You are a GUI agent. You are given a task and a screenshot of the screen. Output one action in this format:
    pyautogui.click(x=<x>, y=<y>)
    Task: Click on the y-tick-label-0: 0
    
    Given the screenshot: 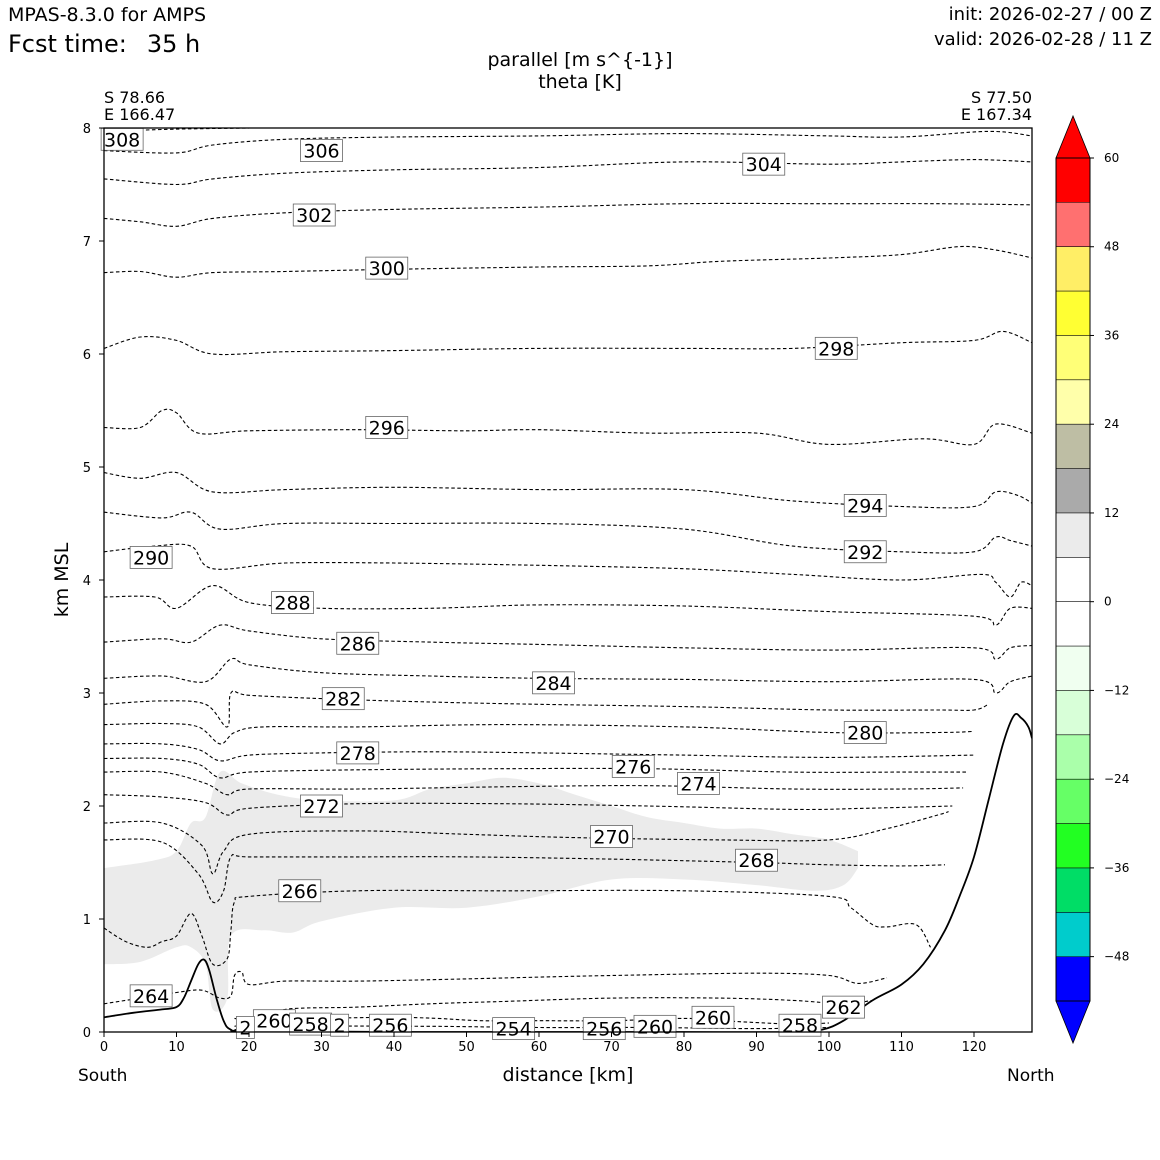 What is the action you would take?
    pyautogui.click(x=87, y=1033)
    